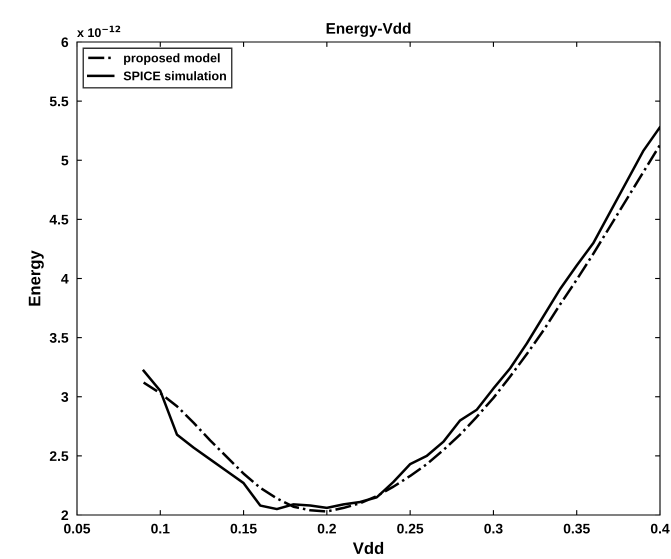 The image size is (671, 559). I want to click on x-tick-label: 0.25, so click(410, 529).